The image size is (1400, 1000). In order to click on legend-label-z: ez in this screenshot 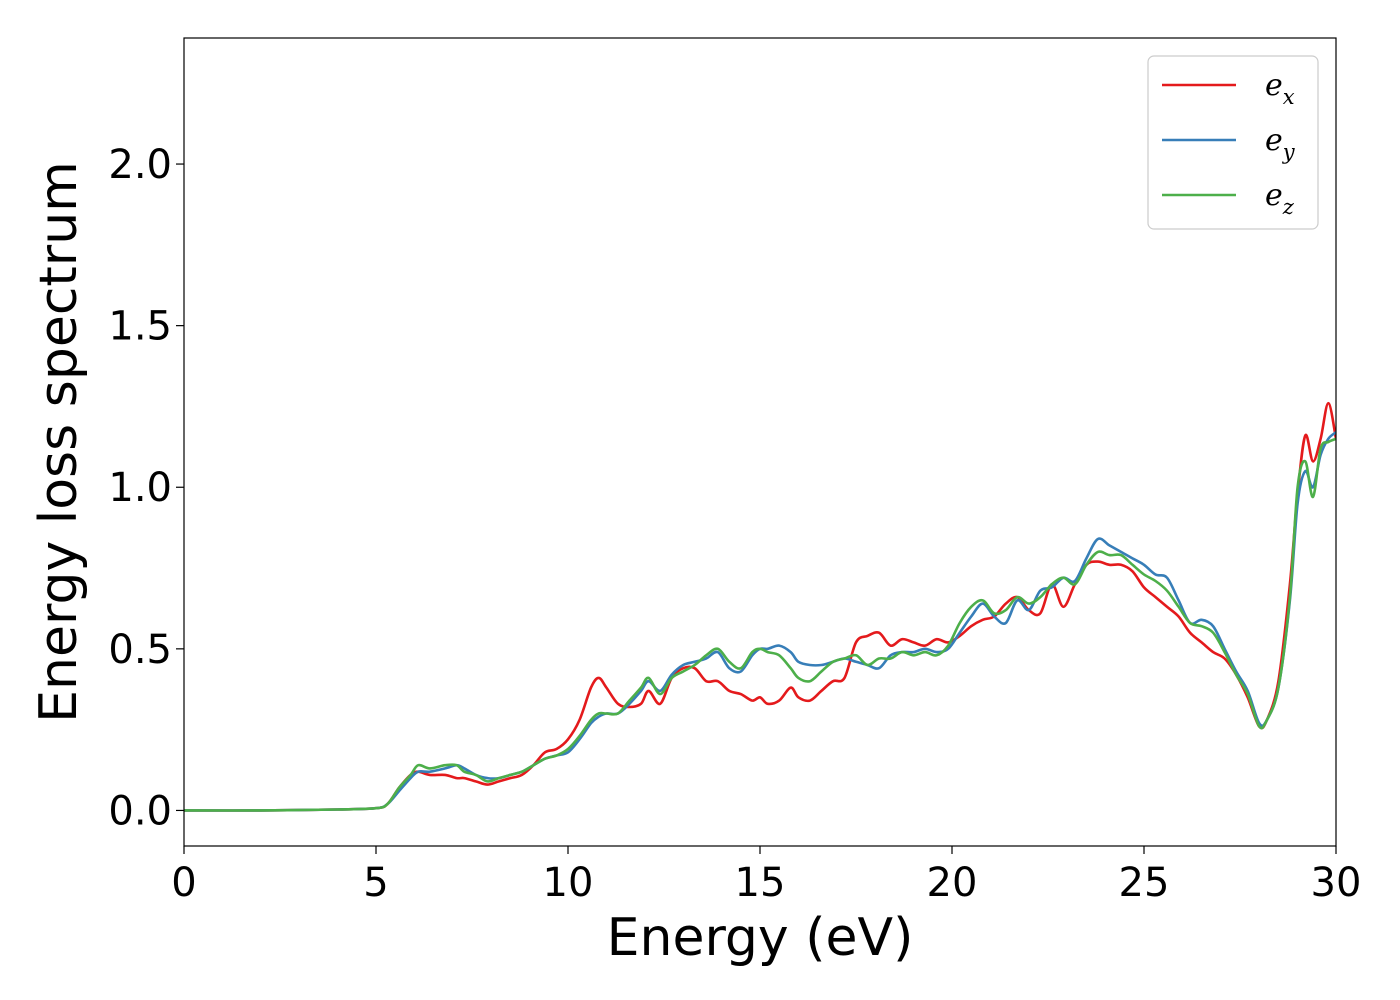, I will do `click(1280, 198)`.